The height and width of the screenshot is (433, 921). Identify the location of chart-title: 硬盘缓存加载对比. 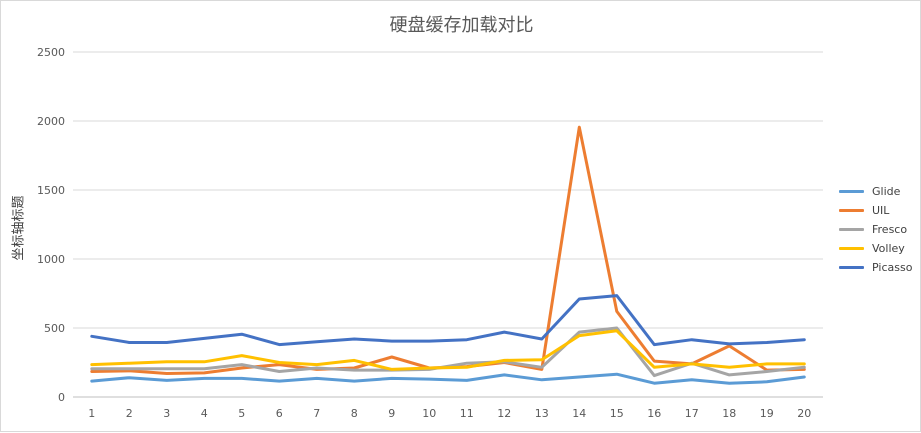
(461, 25).